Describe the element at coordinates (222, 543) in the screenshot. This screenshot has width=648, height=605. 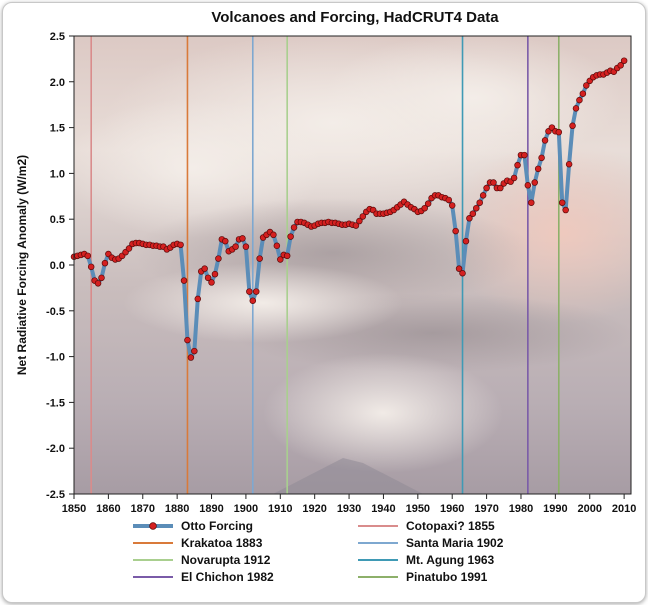
I see `legend-item-label: Krakatoa 1883` at that location.